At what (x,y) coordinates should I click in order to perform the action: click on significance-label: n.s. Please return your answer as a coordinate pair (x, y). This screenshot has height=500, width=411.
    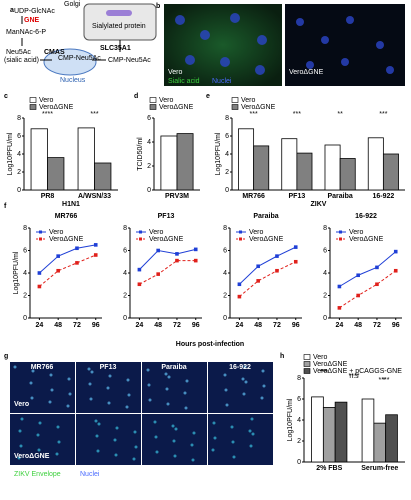
    Looking at the image, I should click on (354, 376).